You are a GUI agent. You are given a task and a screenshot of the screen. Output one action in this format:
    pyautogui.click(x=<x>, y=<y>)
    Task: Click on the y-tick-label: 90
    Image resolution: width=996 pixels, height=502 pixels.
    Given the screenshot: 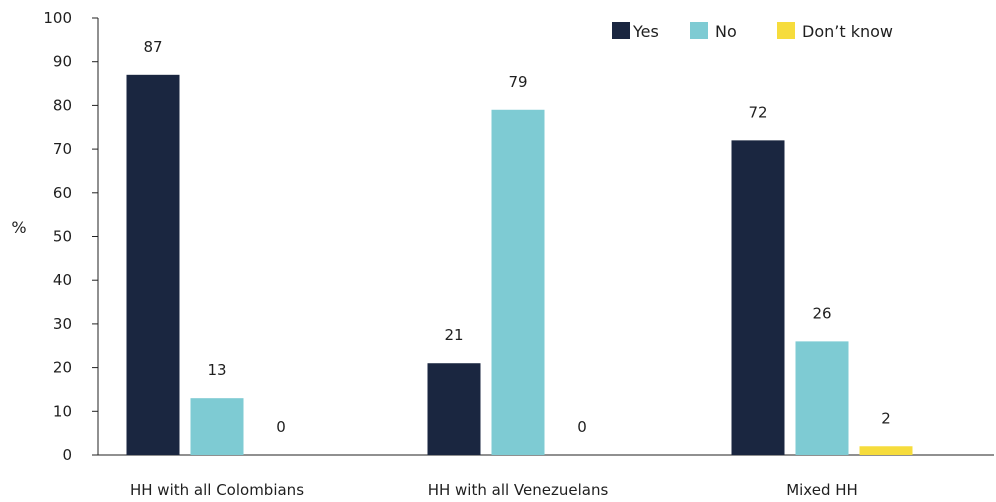 What is the action you would take?
    pyautogui.click(x=62, y=62)
    